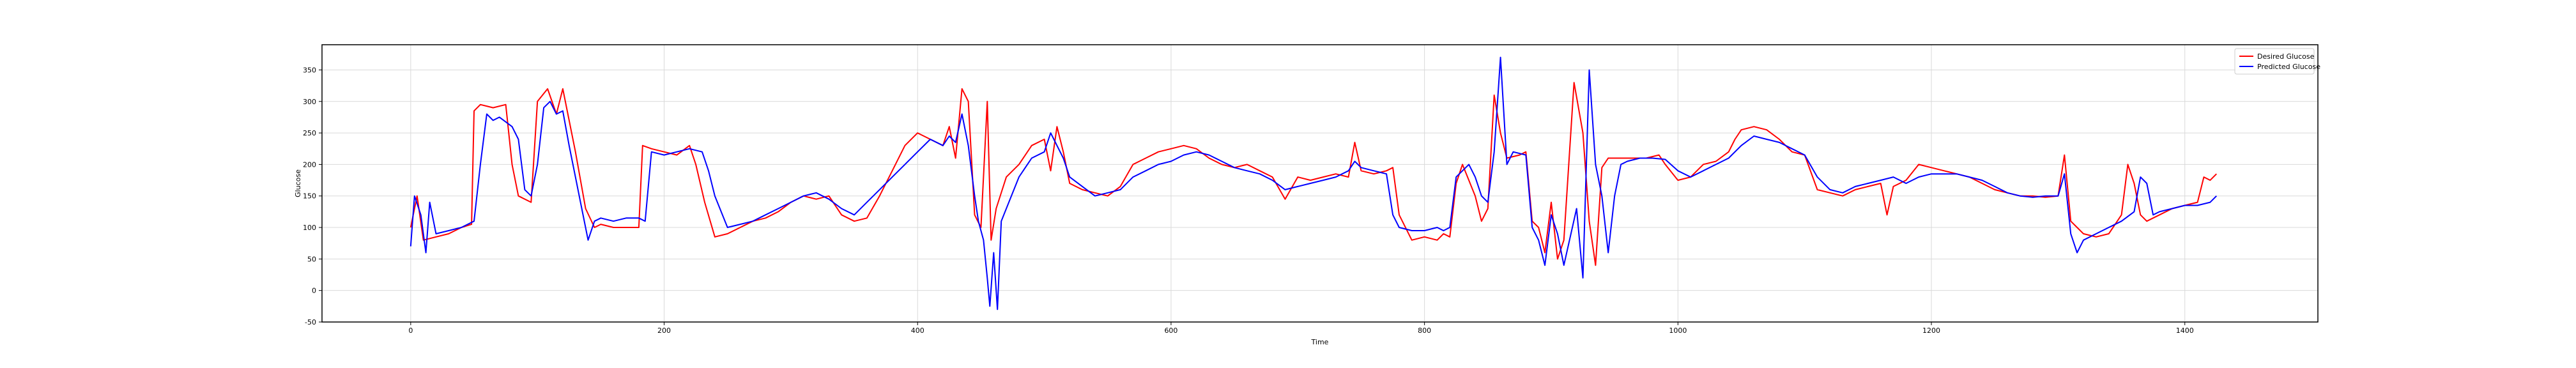 The height and width of the screenshot is (368, 2576). Describe the element at coordinates (309, 70) in the screenshot. I see `y-tick-label: 350` at that location.